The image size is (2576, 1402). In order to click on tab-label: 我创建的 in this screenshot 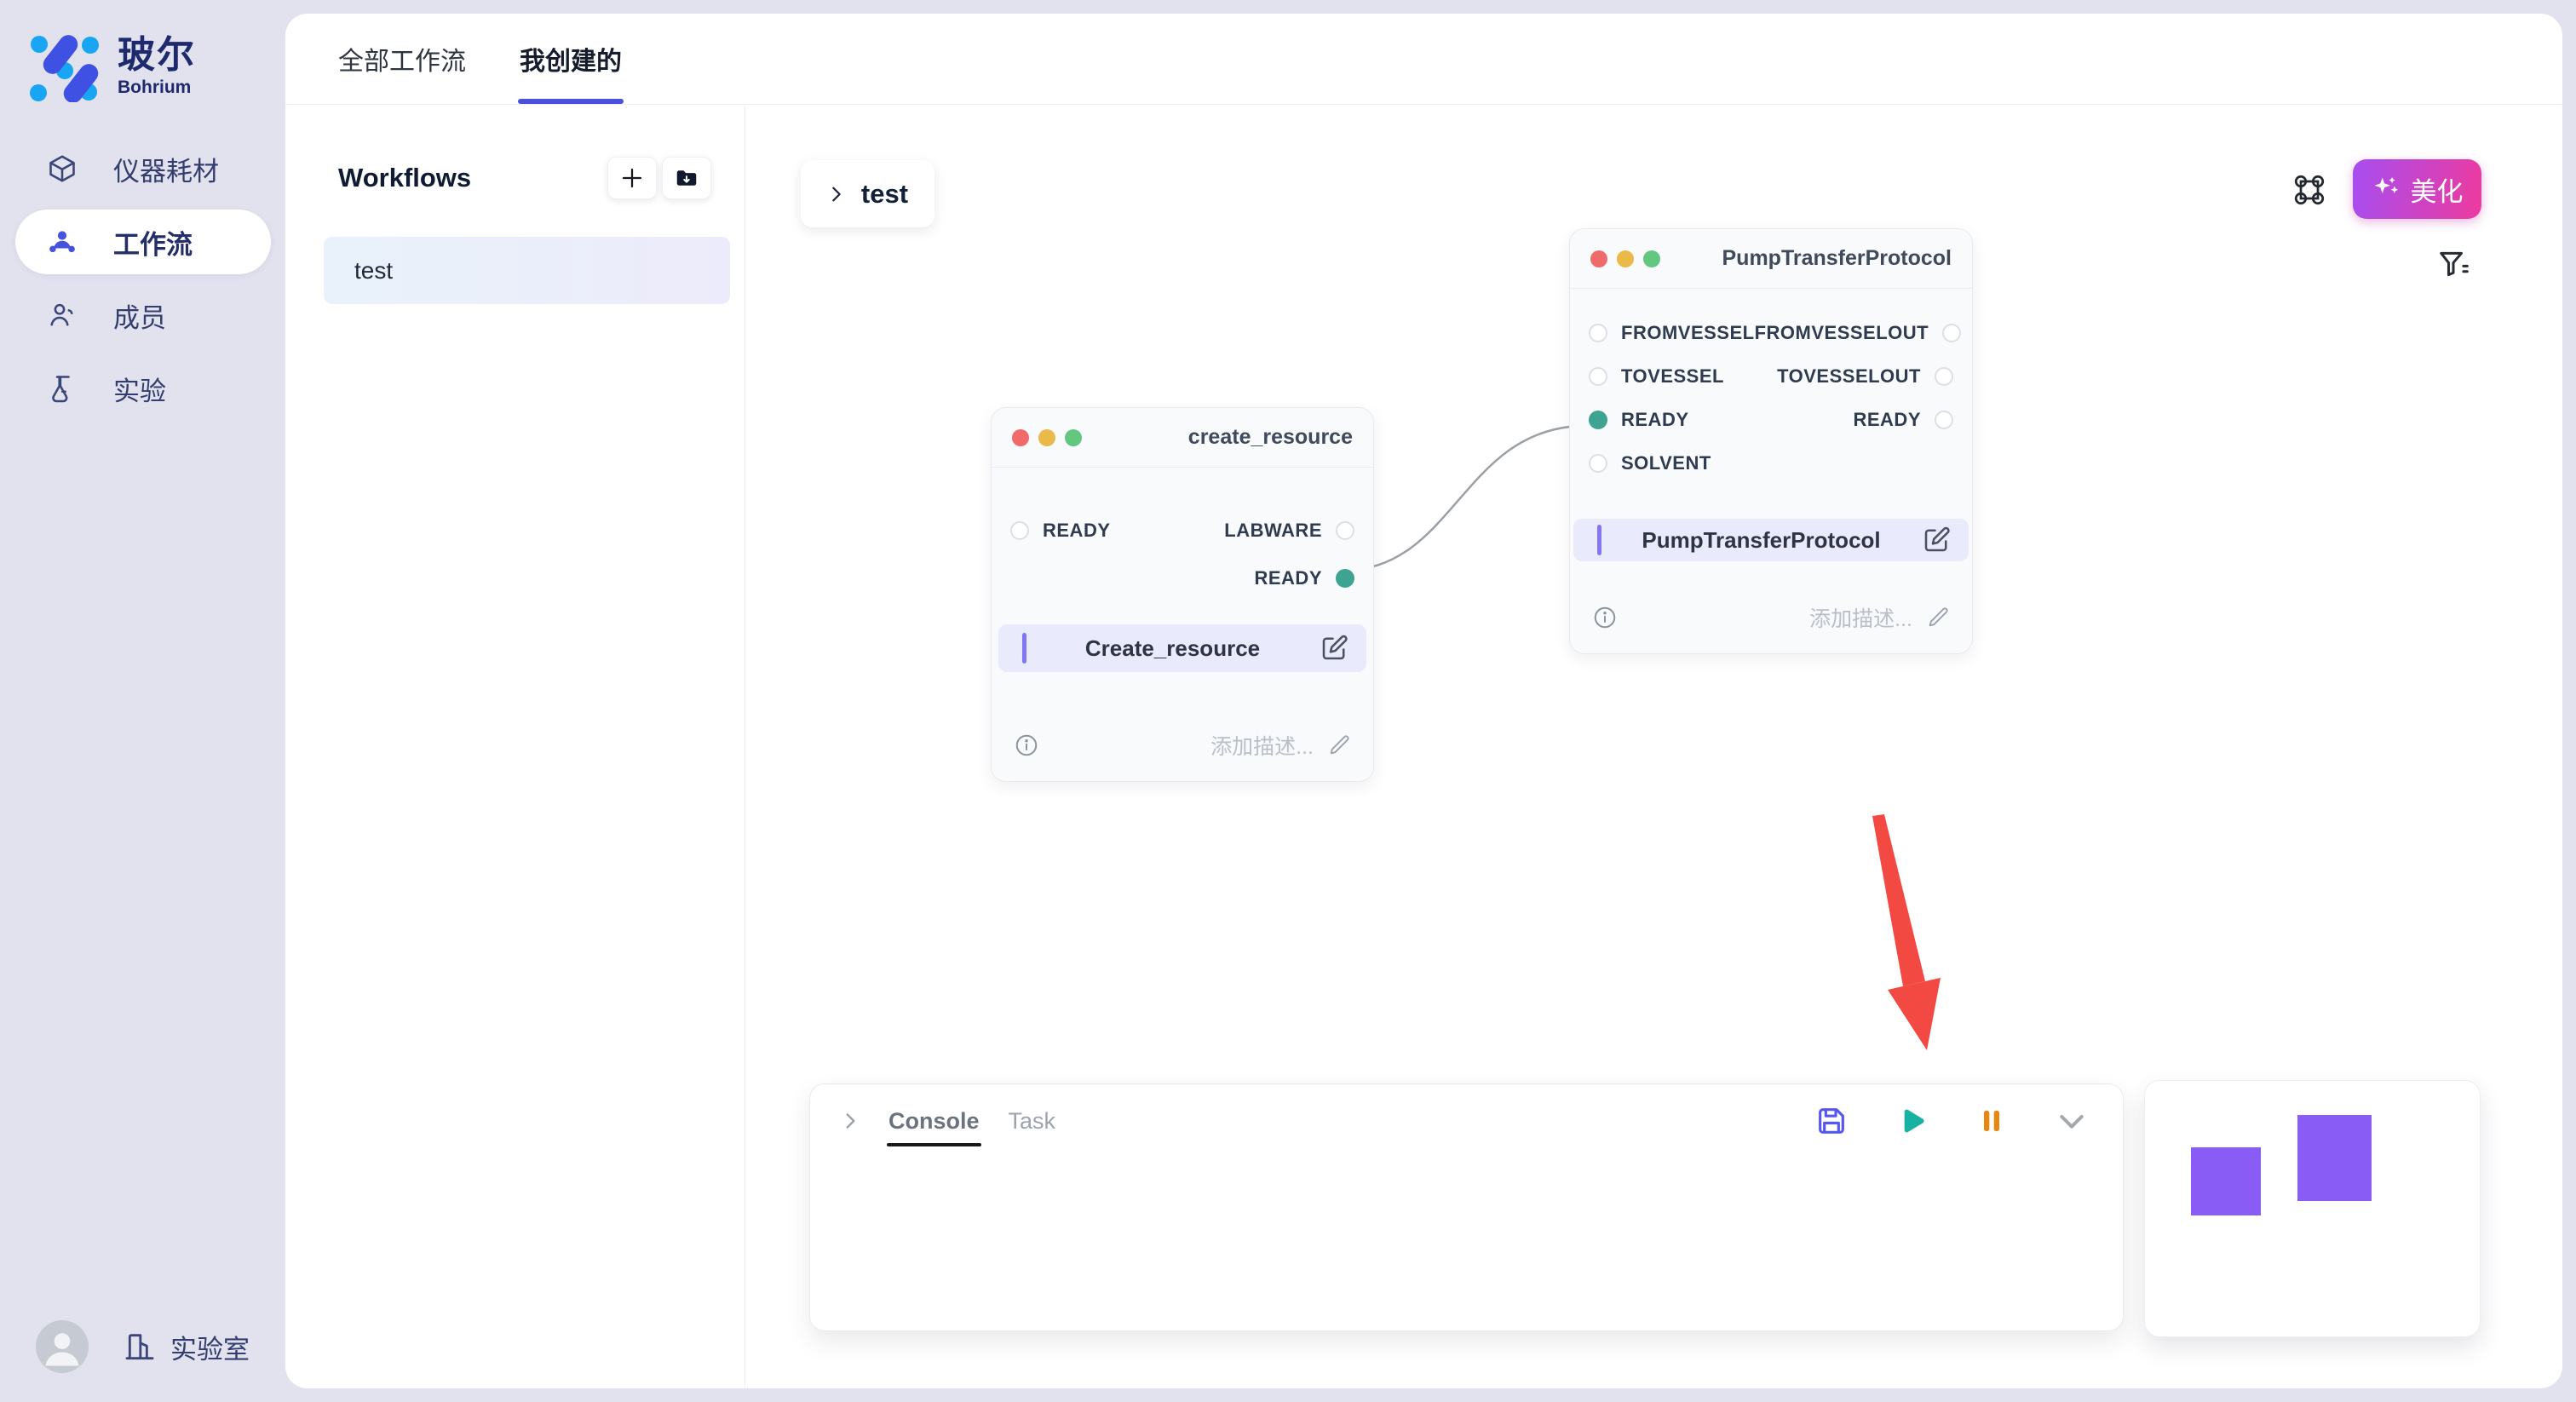, I will do `click(571, 62)`.